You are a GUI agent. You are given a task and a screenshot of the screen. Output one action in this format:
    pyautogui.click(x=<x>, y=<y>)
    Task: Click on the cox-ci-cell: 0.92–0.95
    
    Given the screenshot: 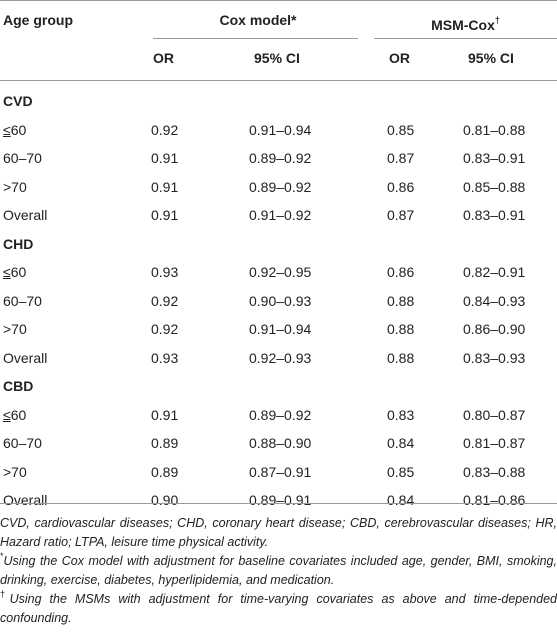 What is the action you would take?
    pyautogui.click(x=280, y=272)
    